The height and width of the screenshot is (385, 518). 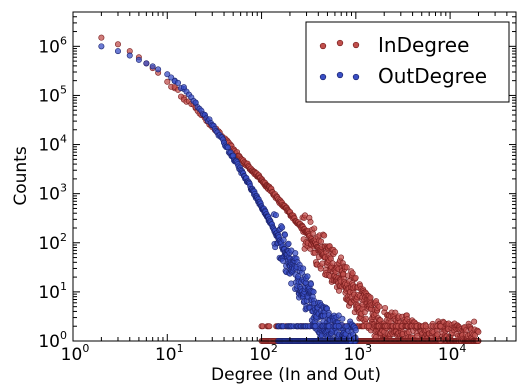 I want to click on legend-entry-indegree: InDegree, so click(x=394, y=45).